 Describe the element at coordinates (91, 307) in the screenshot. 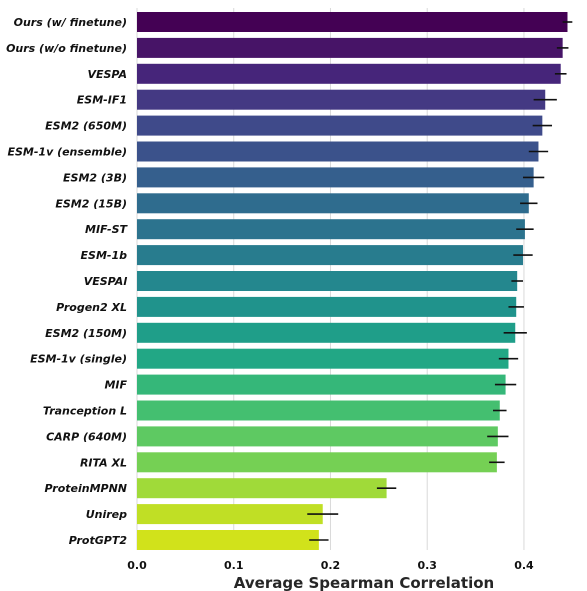

I see `category-label: Progen2 XL` at that location.